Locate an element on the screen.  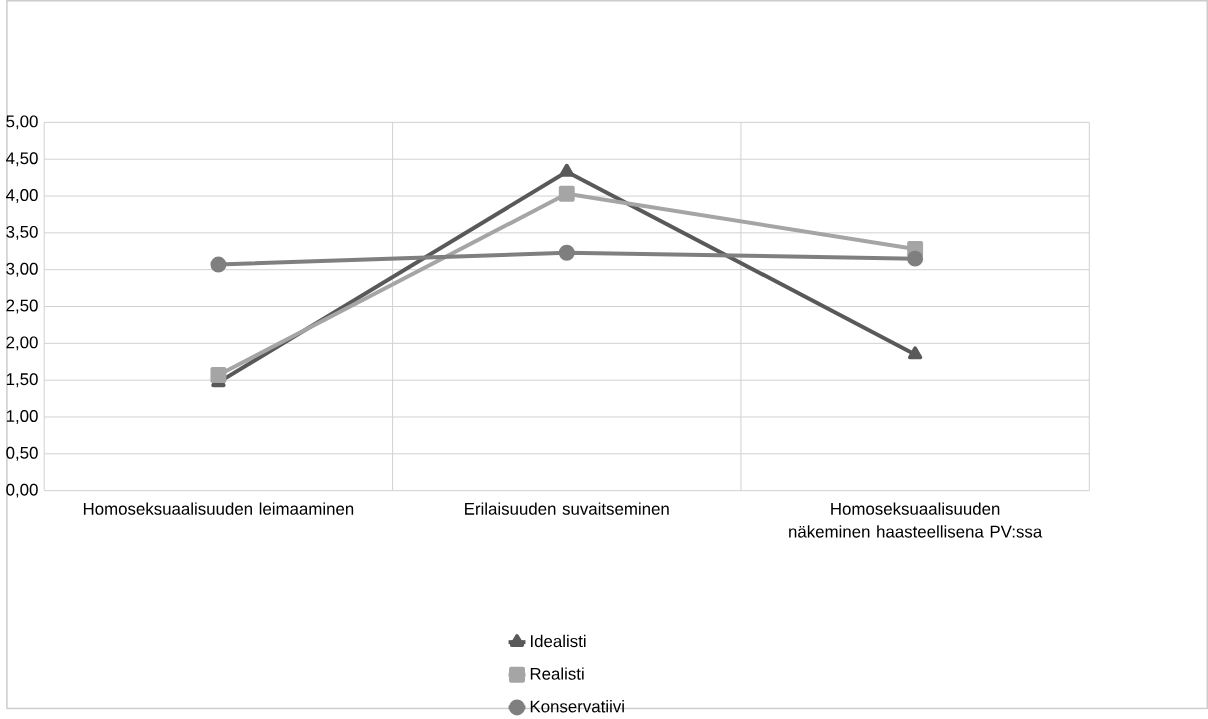
y-tick-label: 1,00 is located at coordinates (22, 417).